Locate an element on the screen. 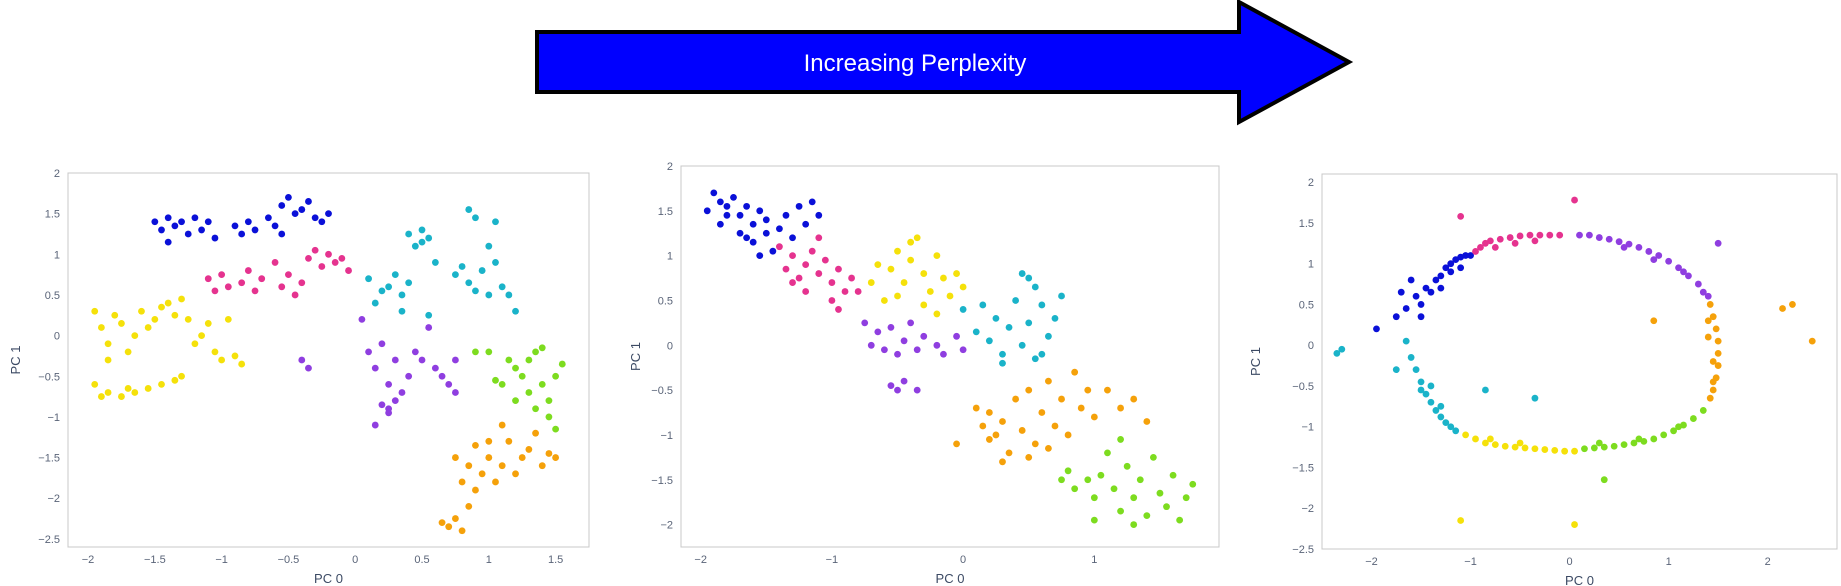 This screenshot has height=586, width=1841. y-tick-label: −1 is located at coordinates (1307, 428).